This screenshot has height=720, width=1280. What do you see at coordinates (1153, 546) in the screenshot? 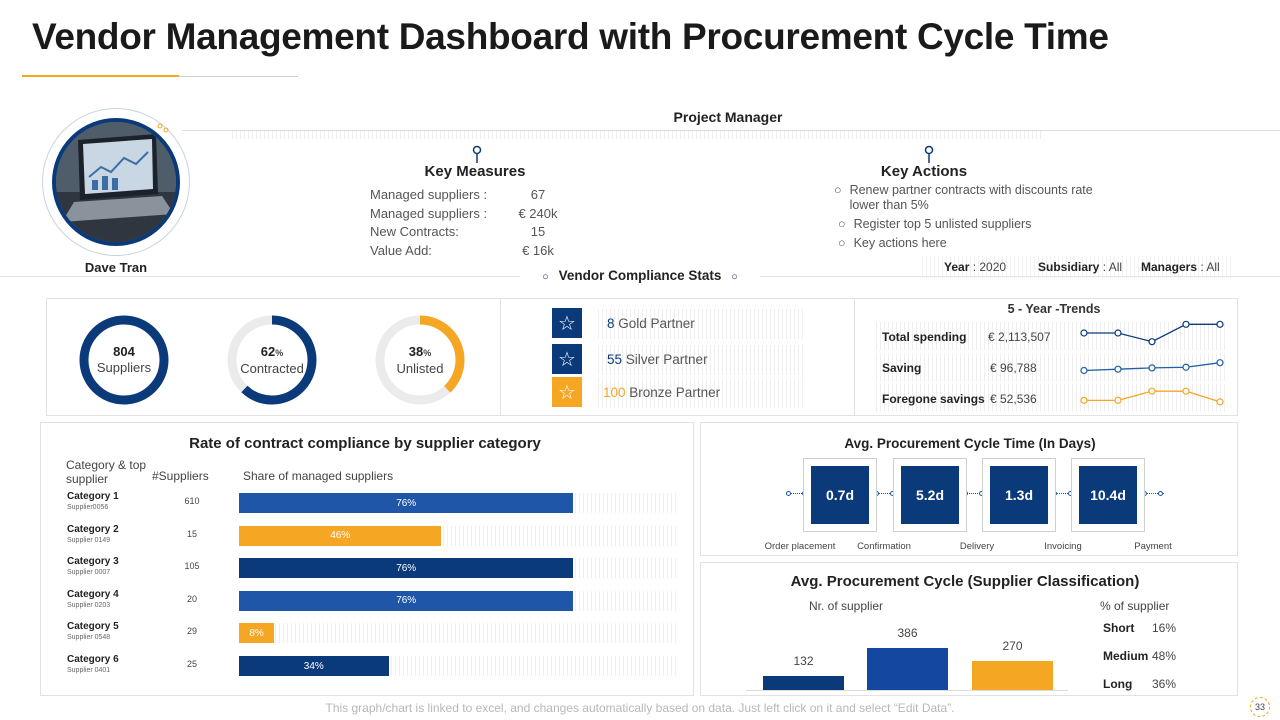
I see `cycle-stage-label: Payment` at bounding box center [1153, 546].